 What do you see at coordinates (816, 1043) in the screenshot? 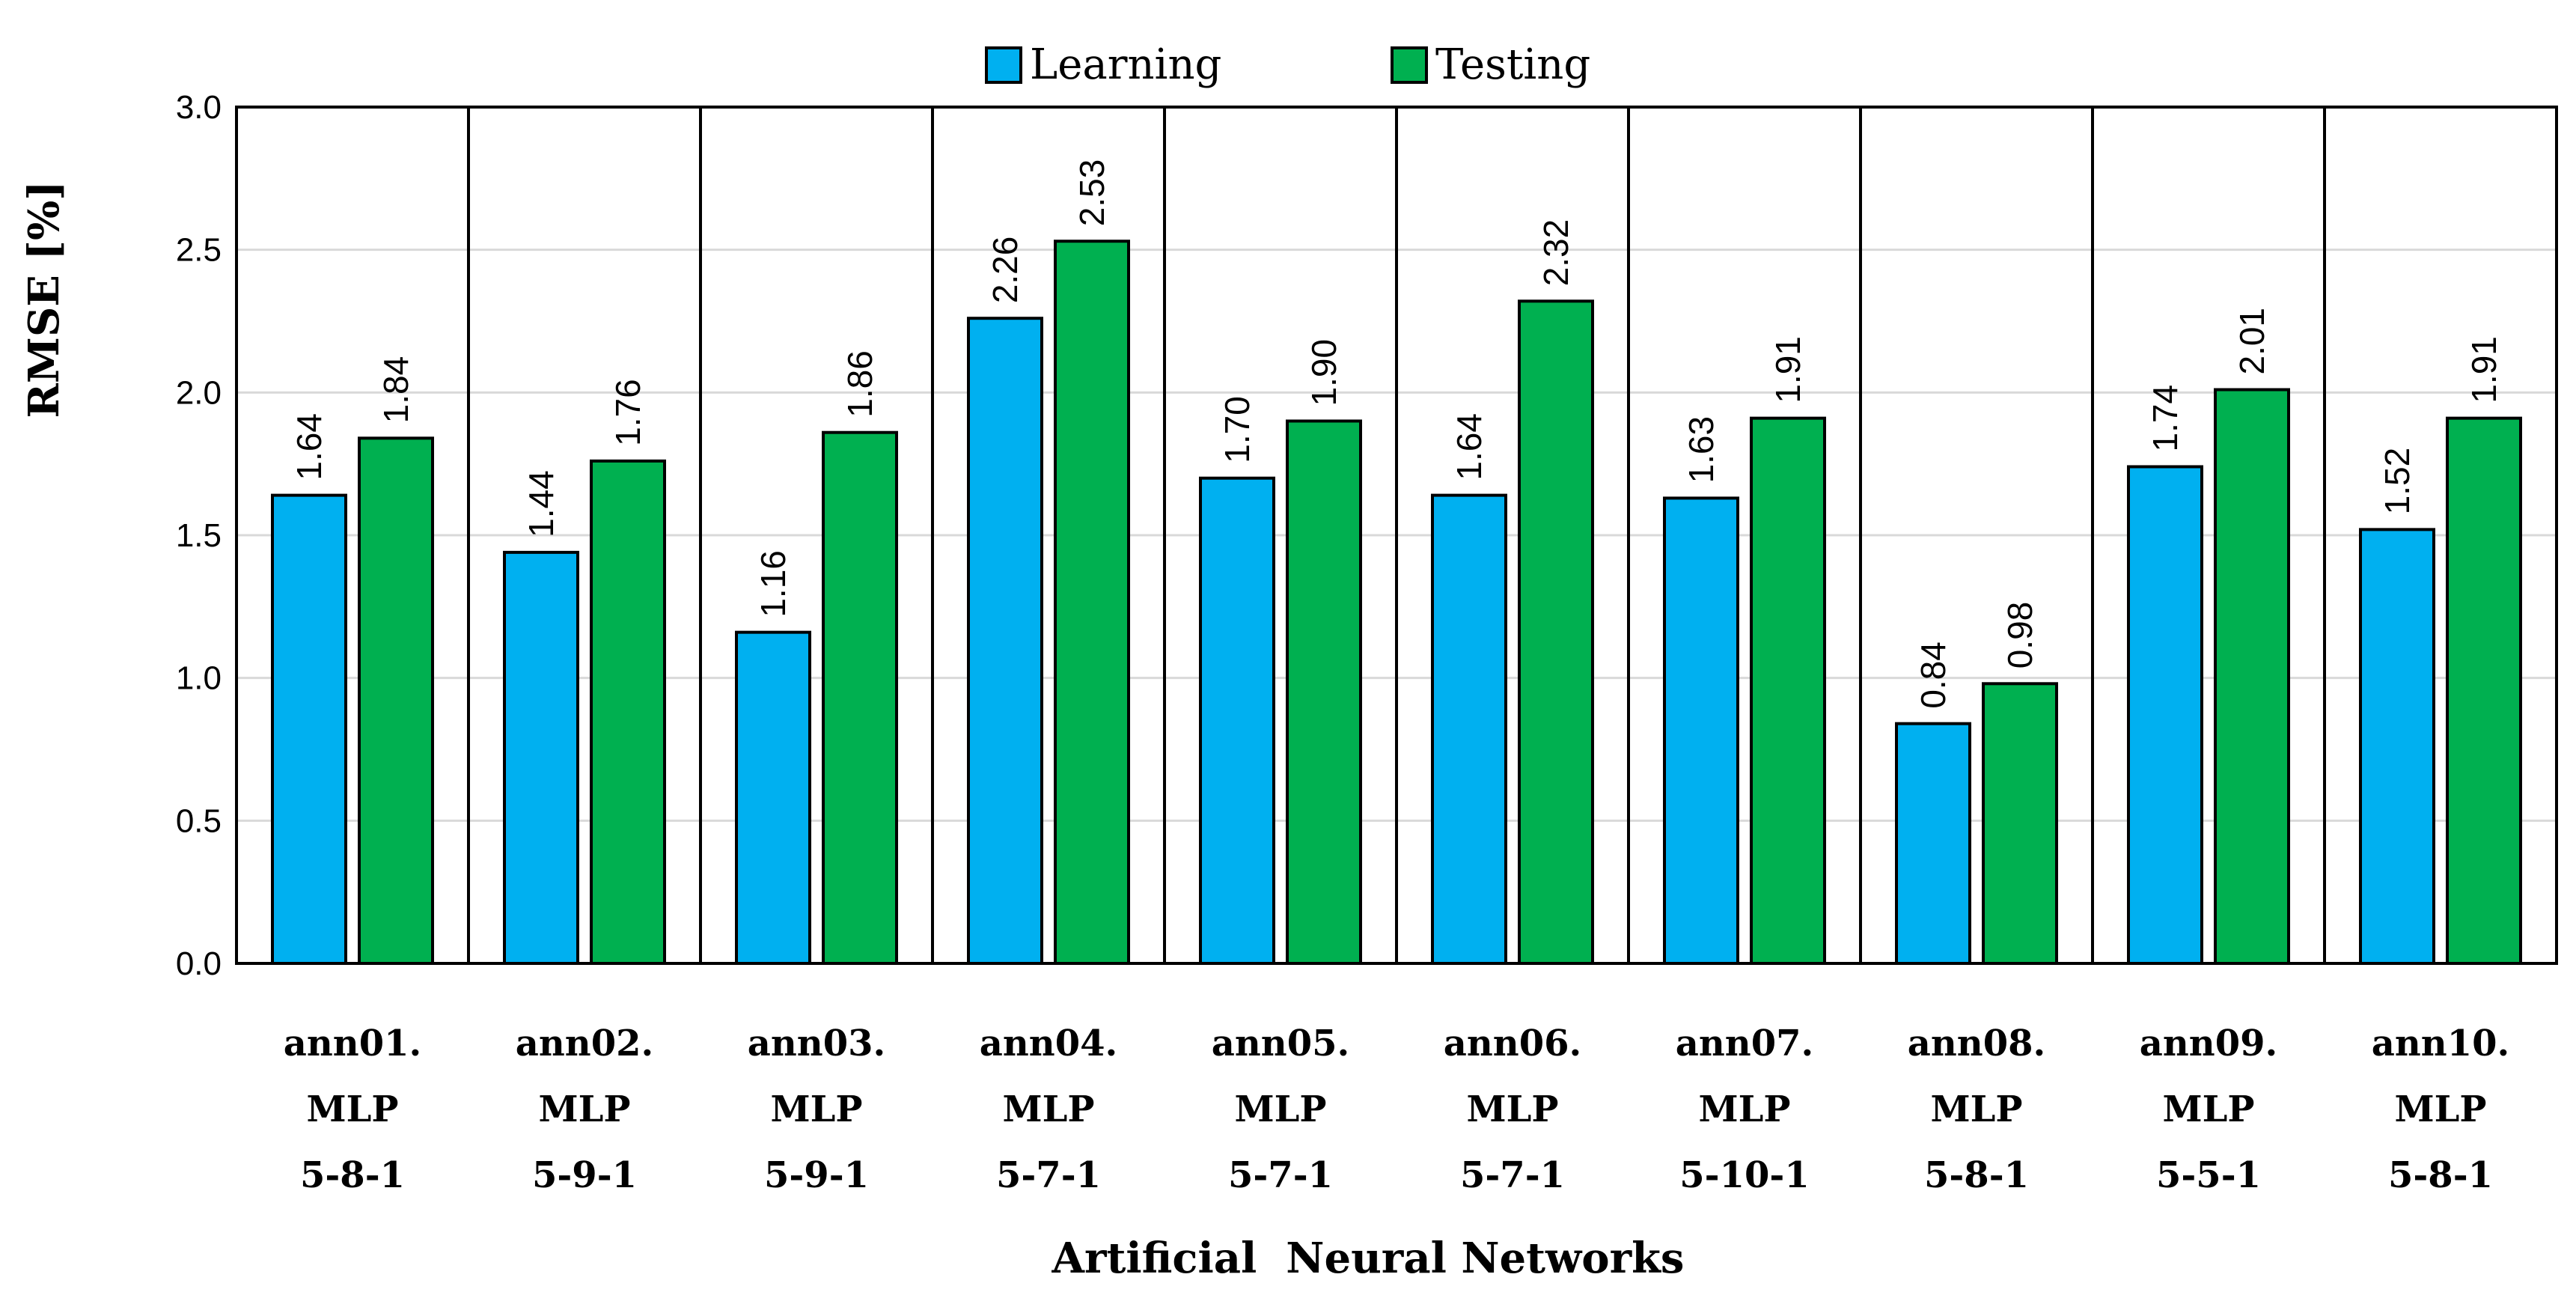
I see `x-category-label: ann03.` at bounding box center [816, 1043].